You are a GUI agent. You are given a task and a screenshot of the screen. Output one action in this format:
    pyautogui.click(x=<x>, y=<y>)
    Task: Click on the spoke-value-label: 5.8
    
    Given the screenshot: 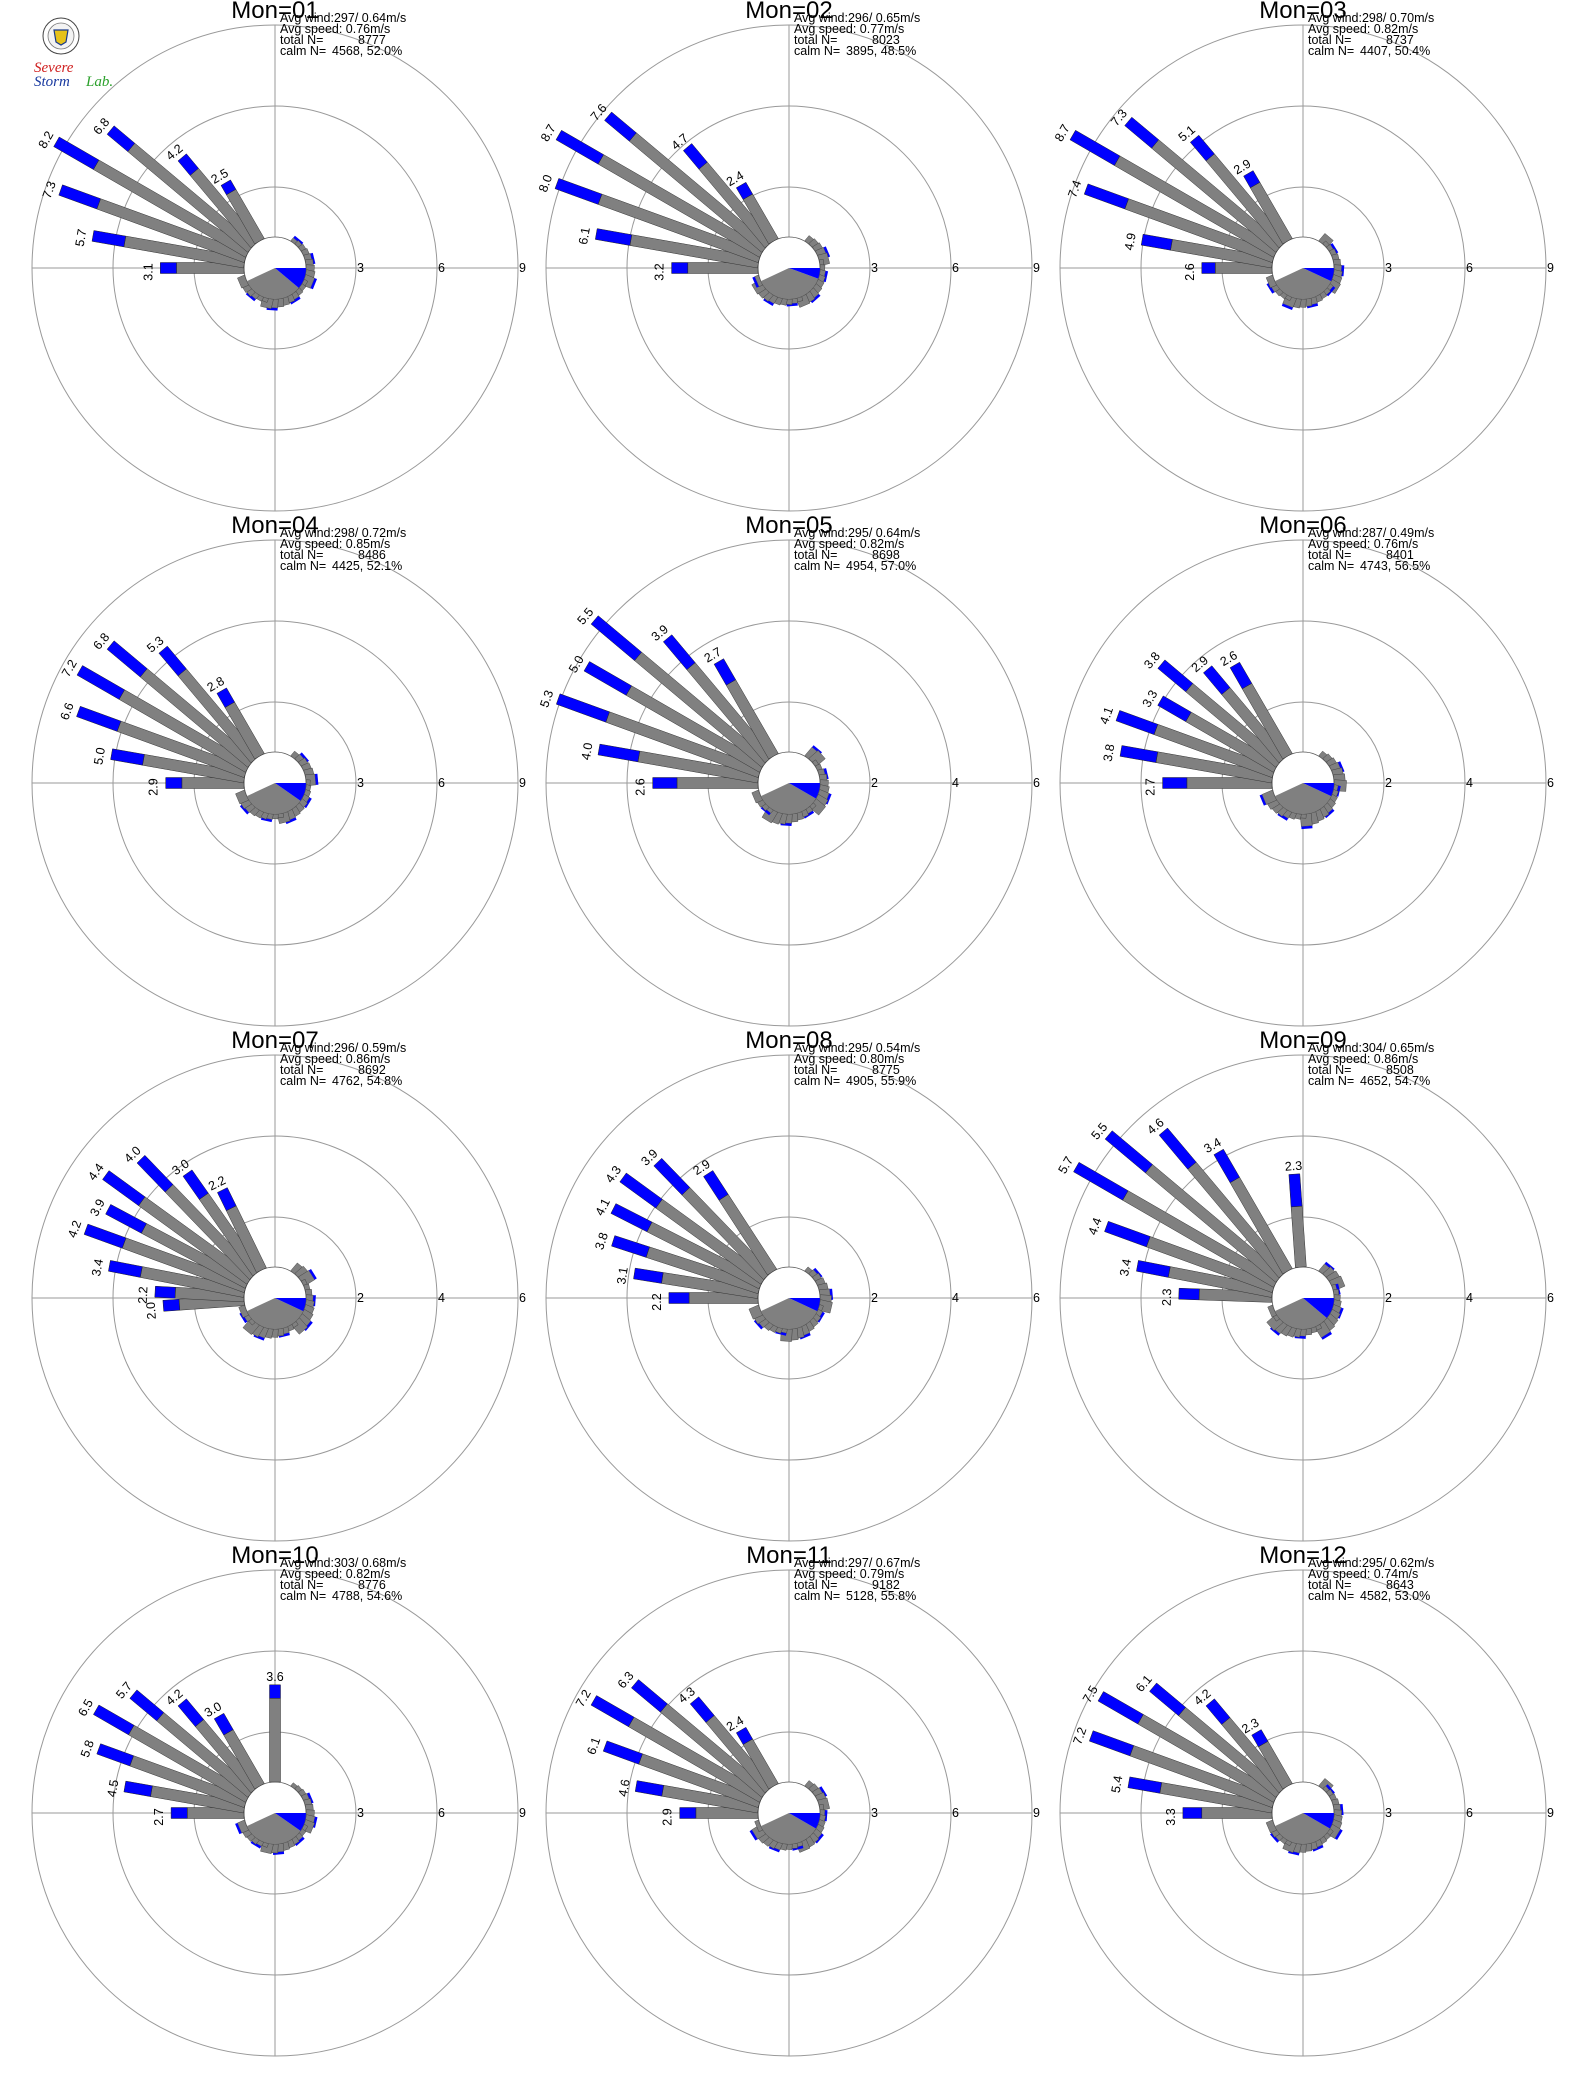 What is the action you would take?
    pyautogui.click(x=87, y=1748)
    